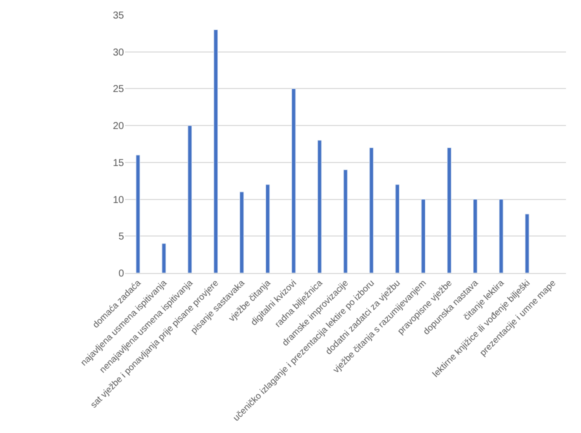 This screenshot has height=433, width=581. I want to click on y-tick-label: 20, so click(118, 126).